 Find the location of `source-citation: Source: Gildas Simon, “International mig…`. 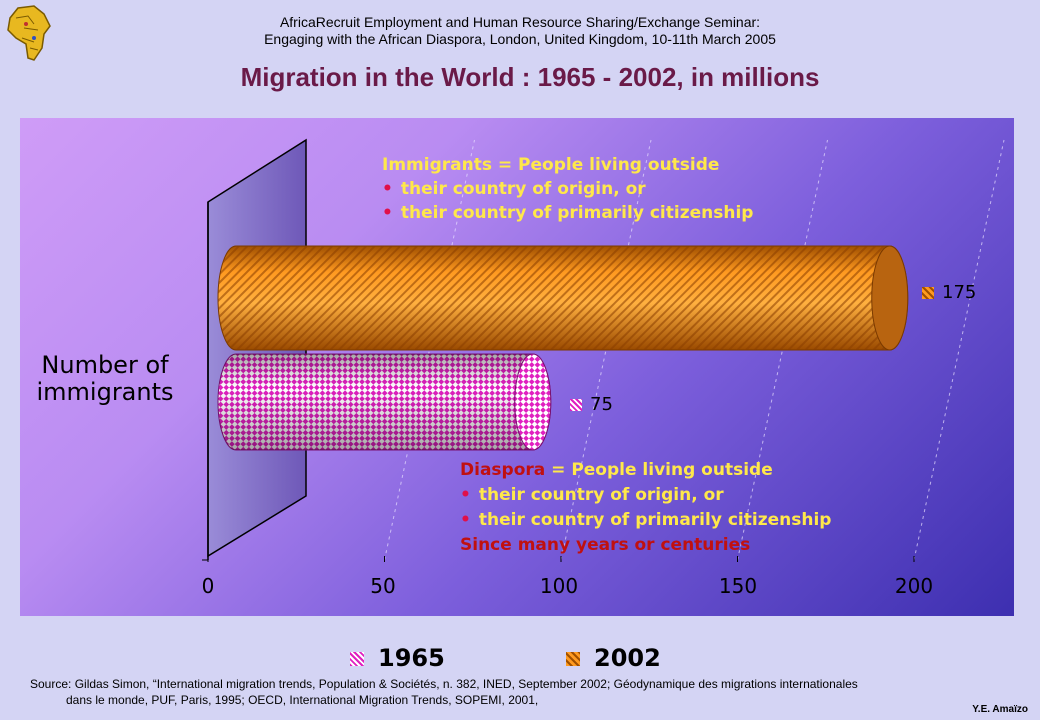

source-citation: Source: Gildas Simon, “International mig… is located at coordinates (530, 692).